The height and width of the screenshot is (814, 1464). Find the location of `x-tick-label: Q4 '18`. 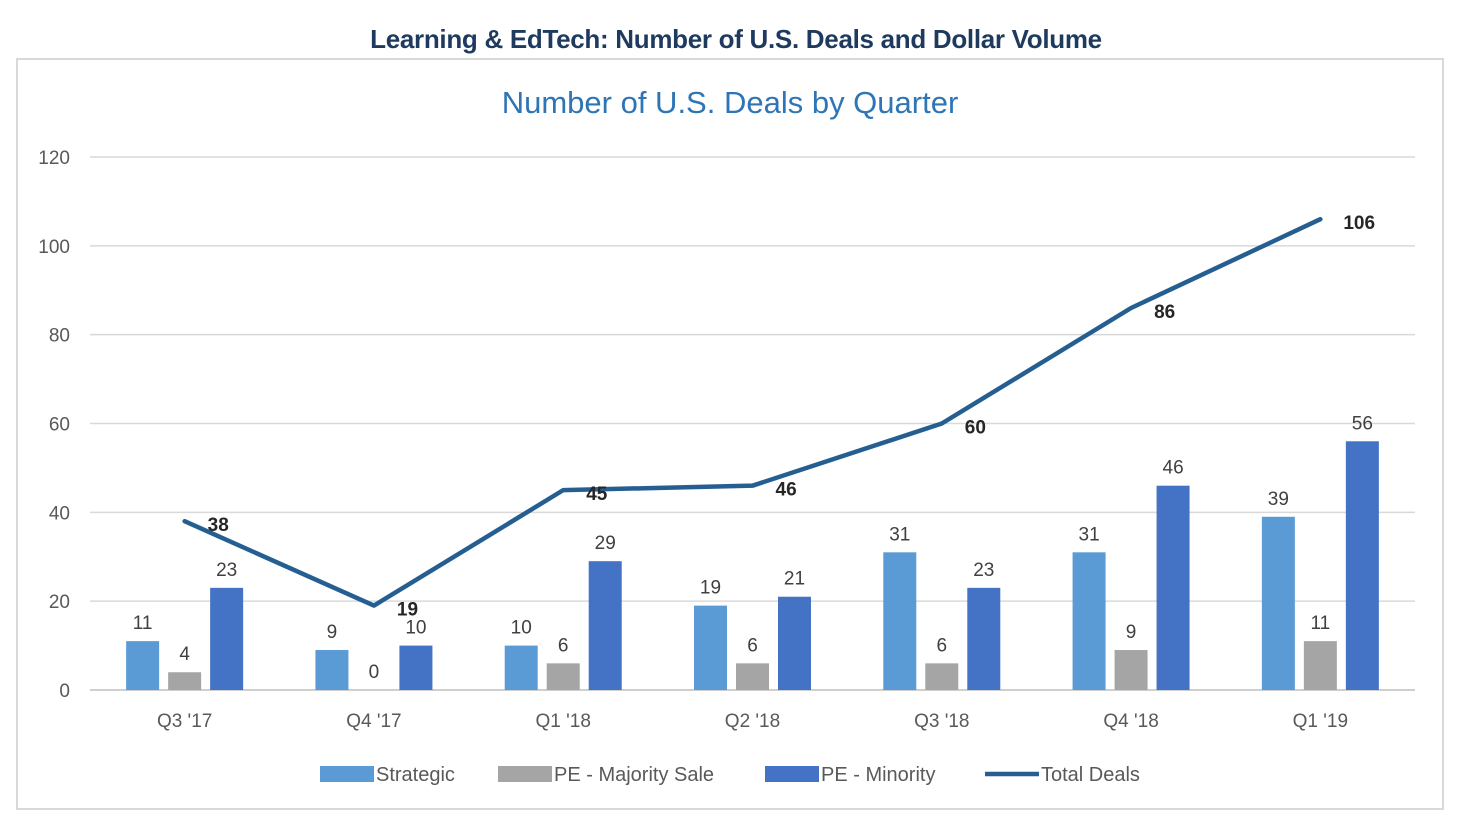

x-tick-label: Q4 '18 is located at coordinates (1130, 721).